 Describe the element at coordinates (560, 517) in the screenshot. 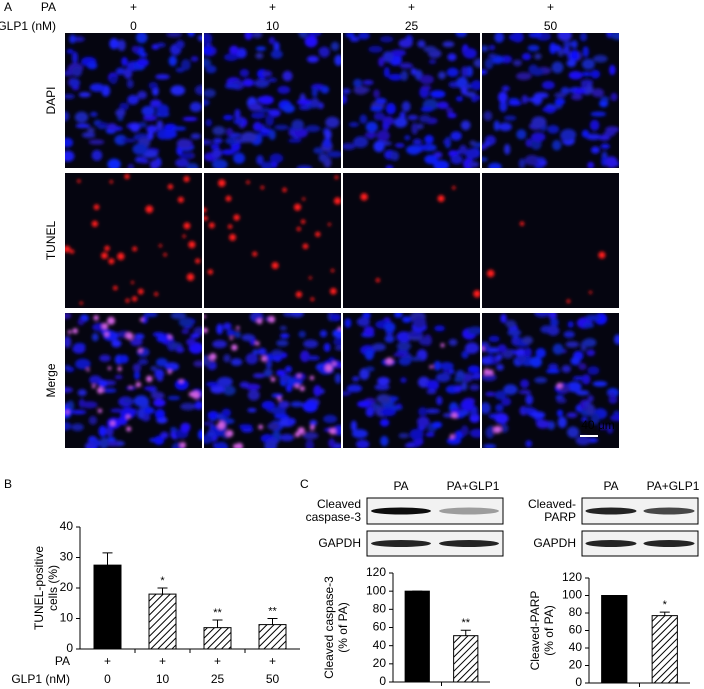

I see `blot-label: PARP` at that location.